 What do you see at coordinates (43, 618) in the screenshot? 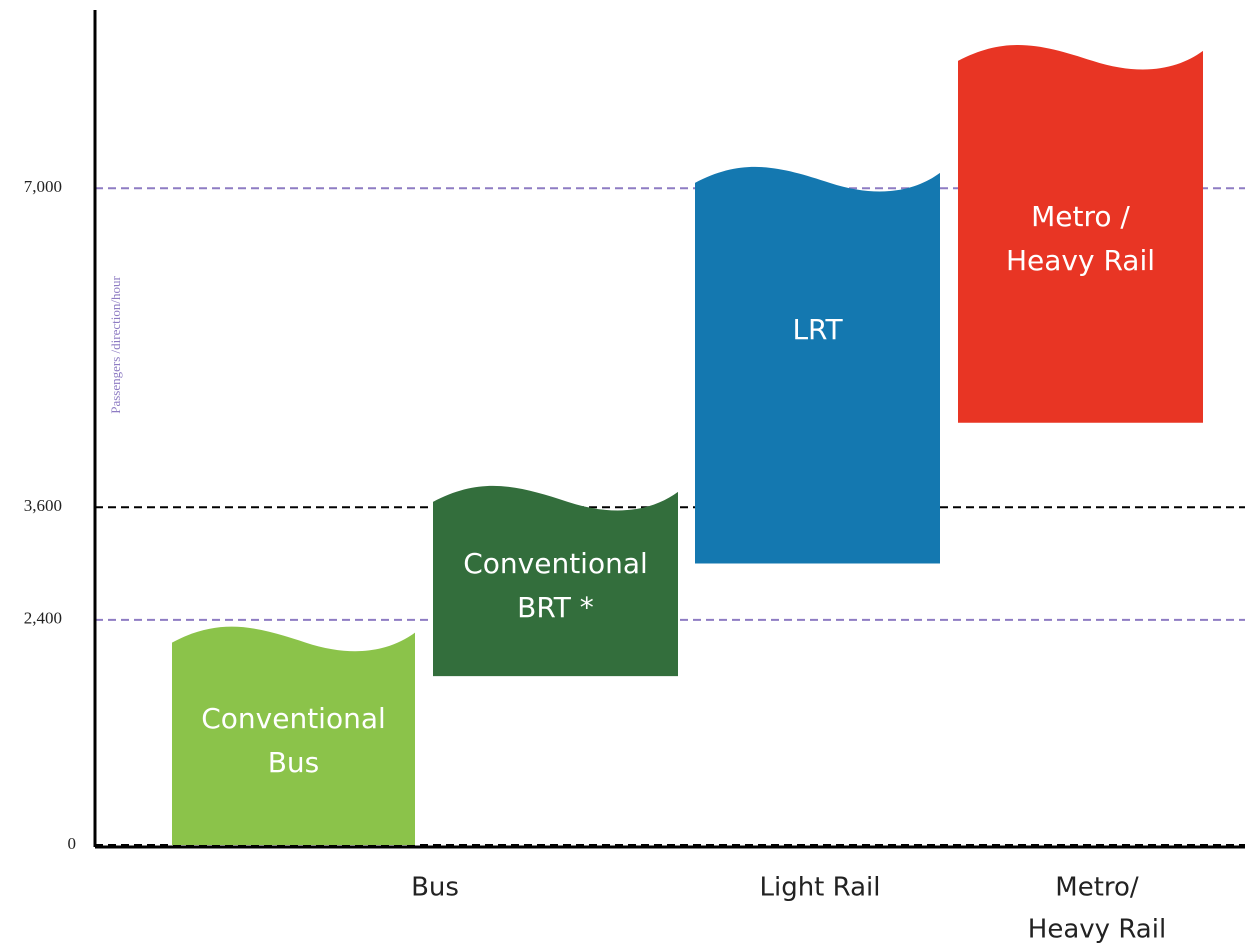
I see `y-tick-label: 2,400` at bounding box center [43, 618].